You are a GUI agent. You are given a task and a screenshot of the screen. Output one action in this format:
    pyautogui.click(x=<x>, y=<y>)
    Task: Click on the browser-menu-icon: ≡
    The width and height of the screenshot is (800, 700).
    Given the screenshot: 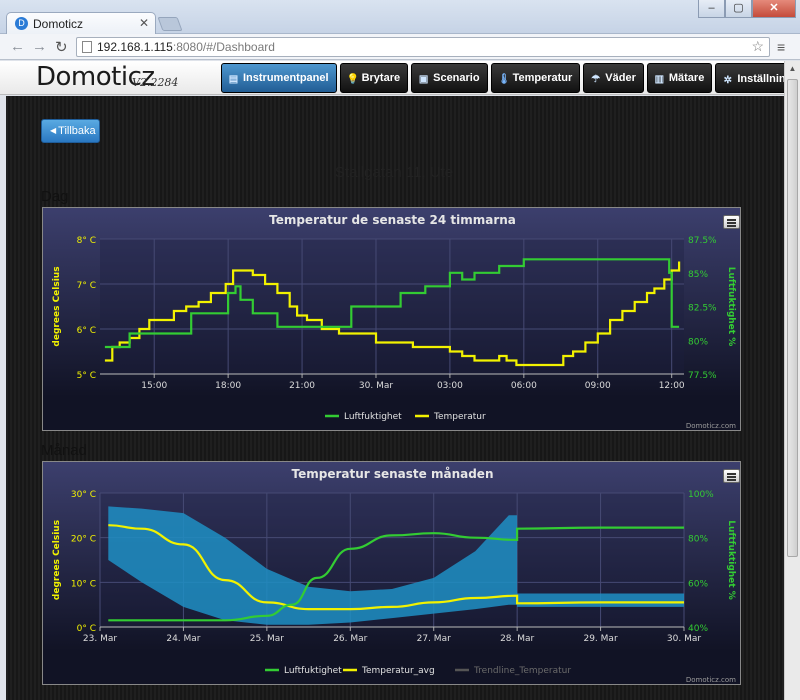 What is the action you would take?
    pyautogui.click(x=781, y=47)
    